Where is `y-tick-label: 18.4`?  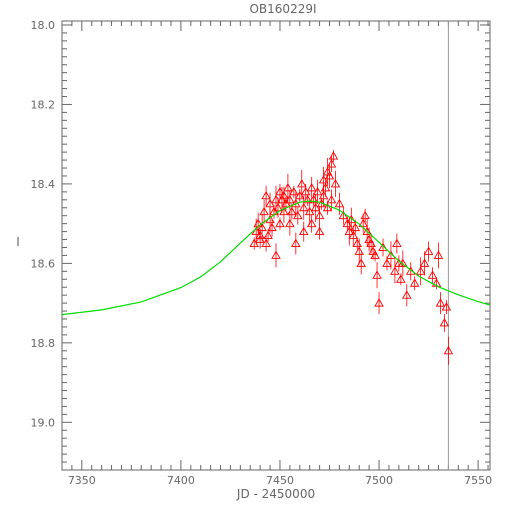 y-tick-label: 18.4 is located at coordinates (43, 184).